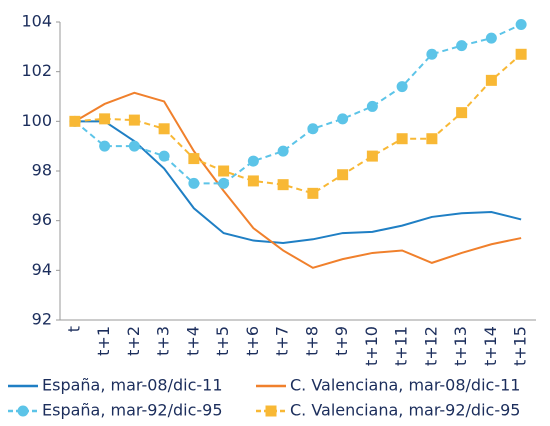 This screenshot has height=426, width=550. What do you see at coordinates (42, 170) in the screenshot?
I see `y-tick-label: 98` at bounding box center [42, 170].